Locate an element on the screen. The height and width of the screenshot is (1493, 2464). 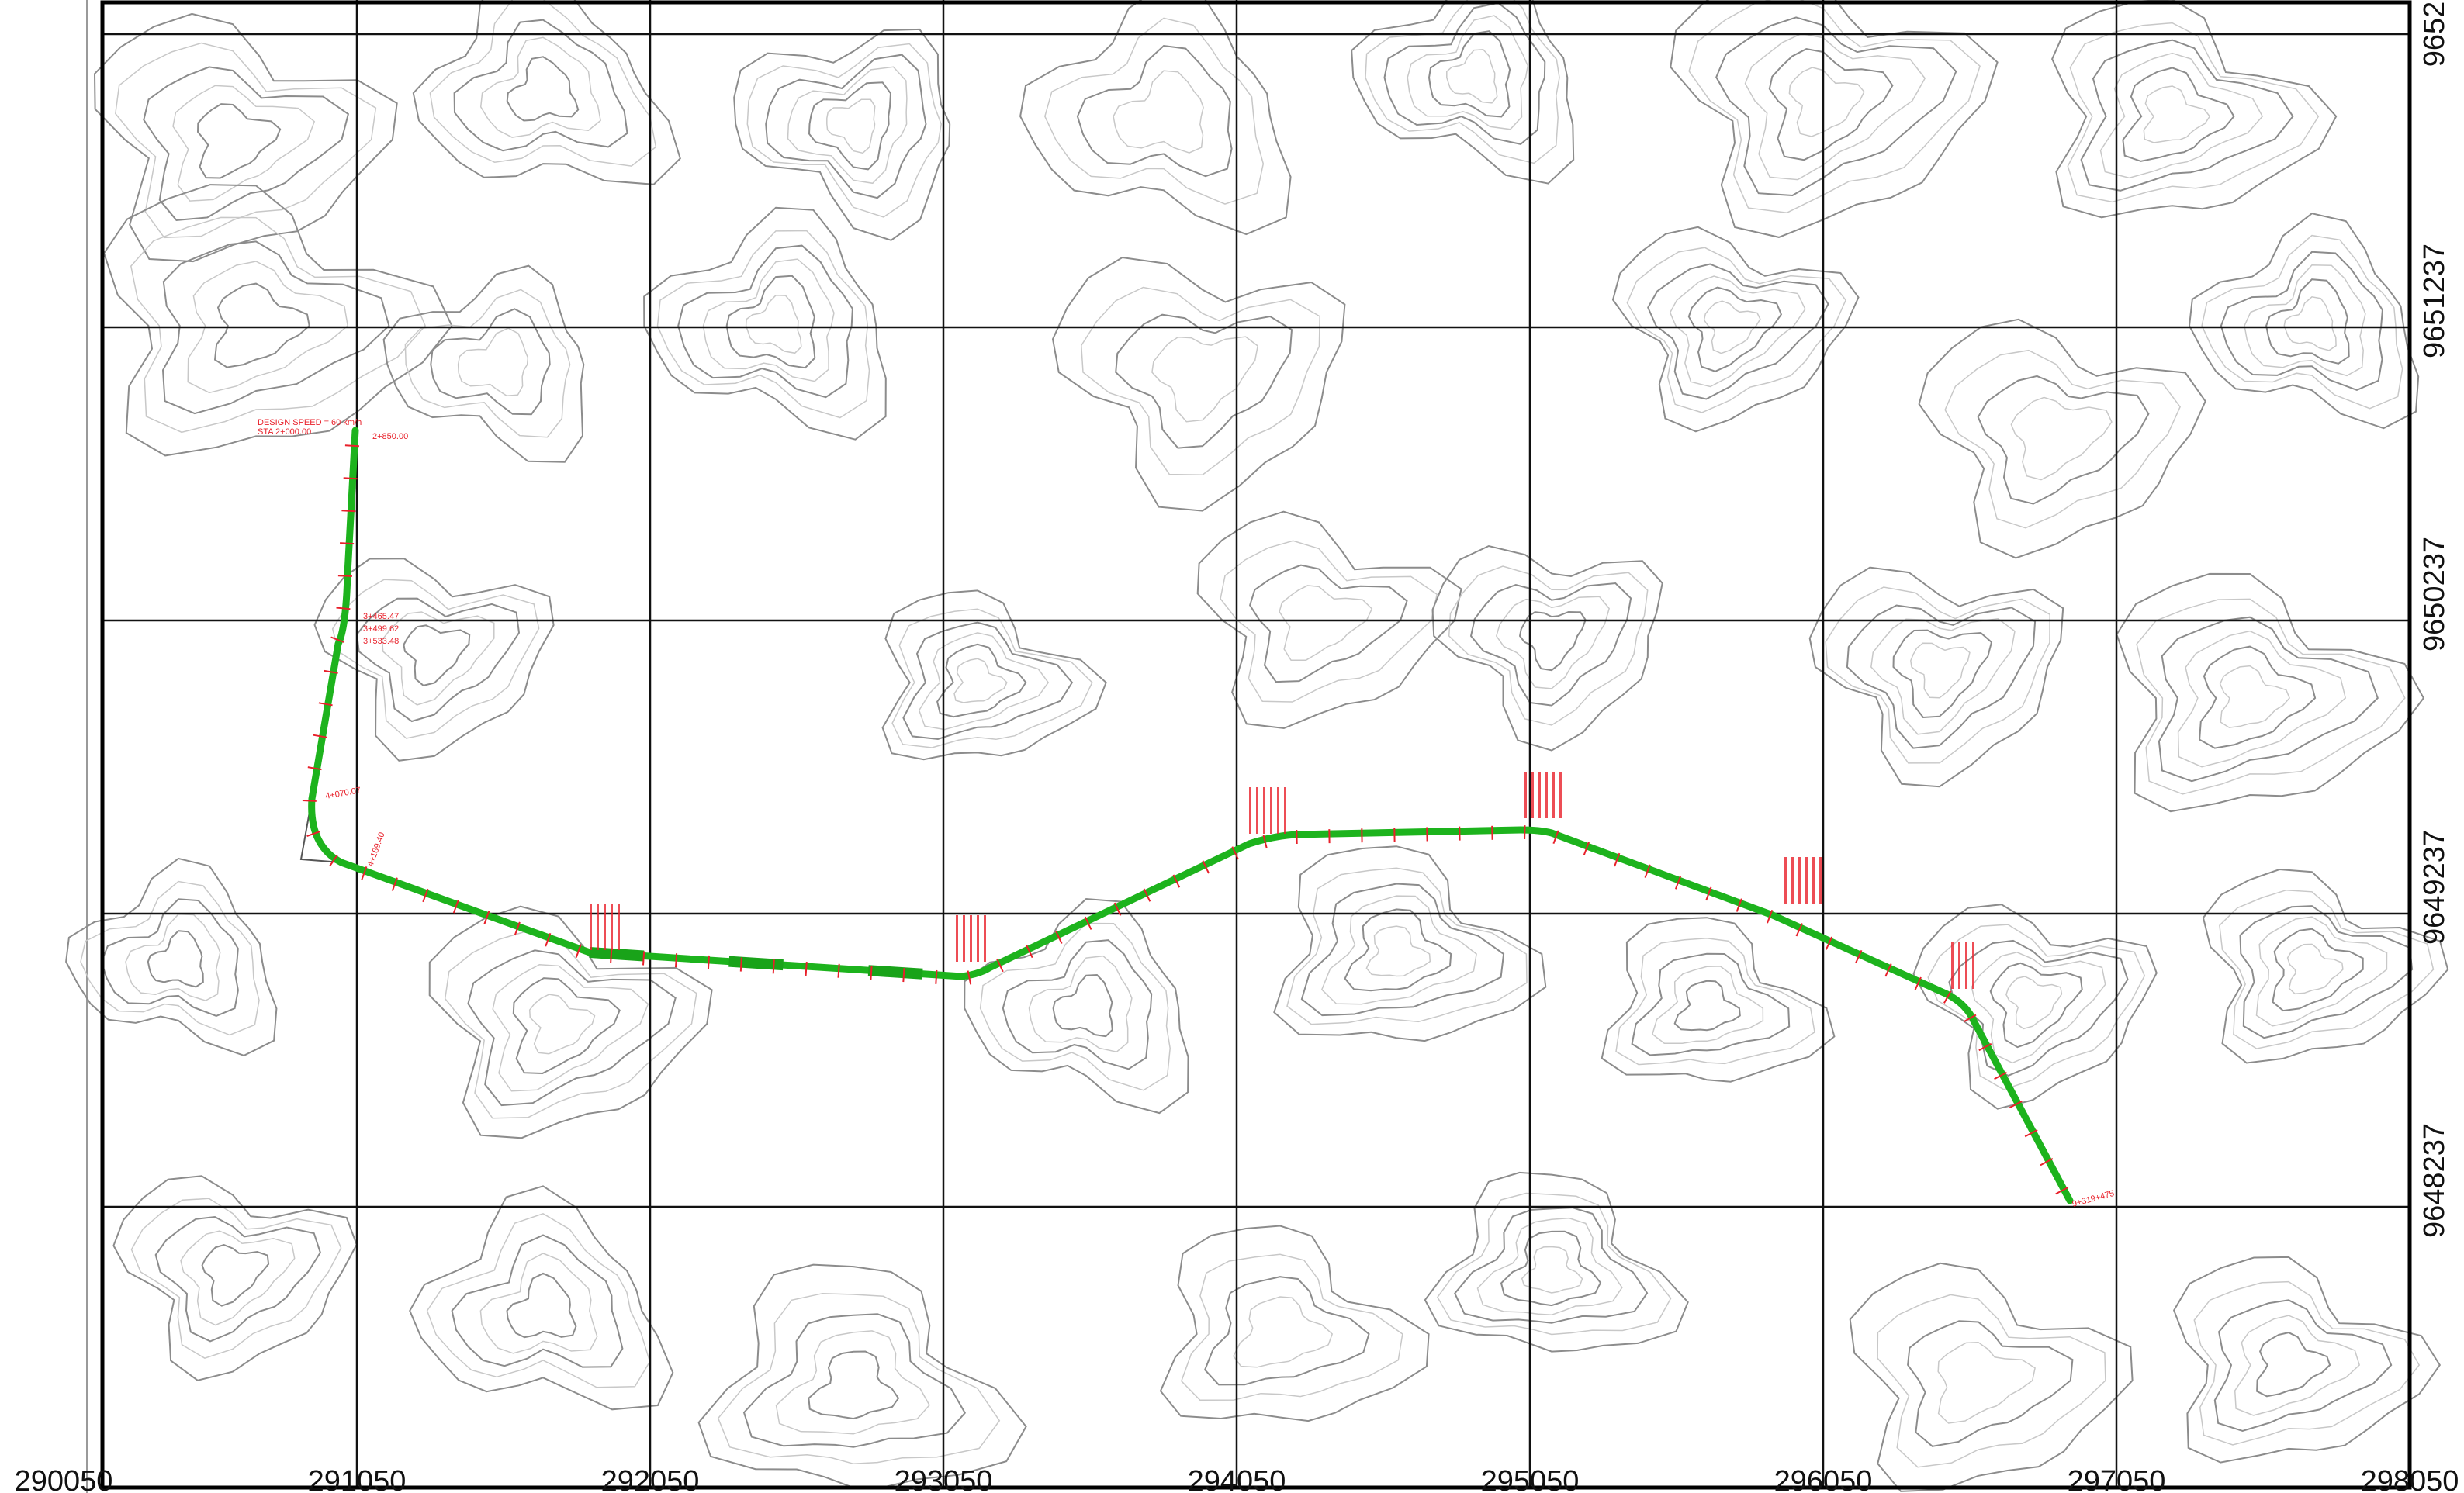
design-speed-label: DESIGN SPEED = 60 km/h is located at coordinates (310, 422).